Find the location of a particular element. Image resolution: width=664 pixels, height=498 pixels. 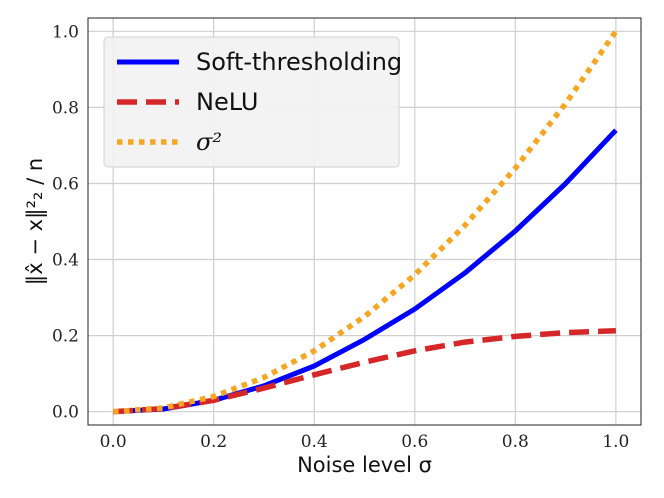

legend-label-1: NeLU is located at coordinates (227, 102).